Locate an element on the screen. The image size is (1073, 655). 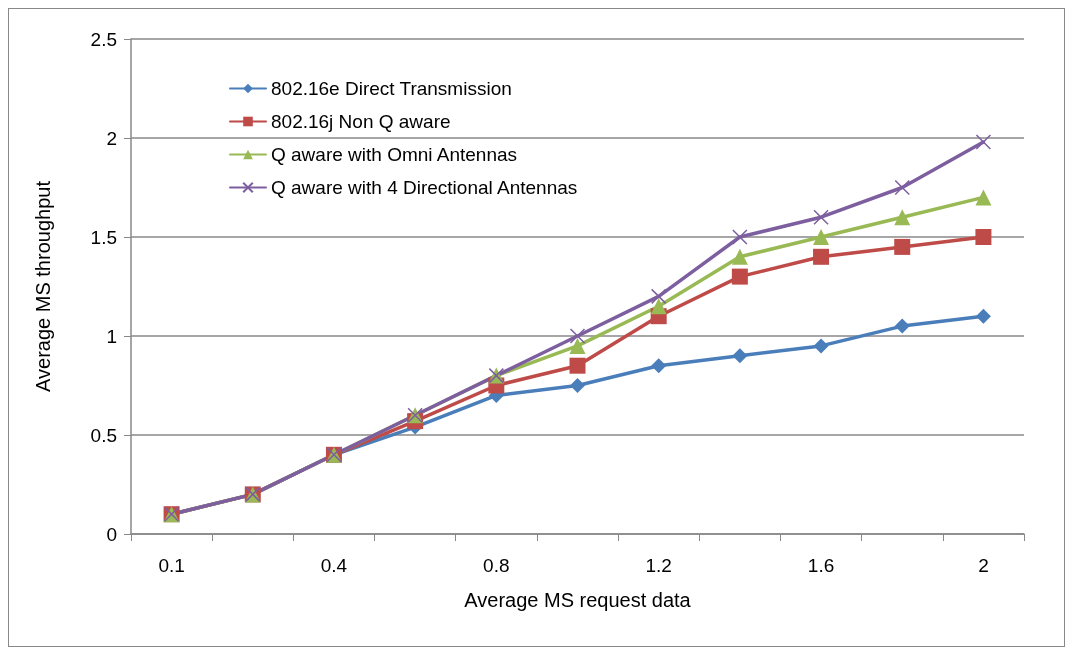
x-axis-title: Average MS request data is located at coordinates (578, 600).